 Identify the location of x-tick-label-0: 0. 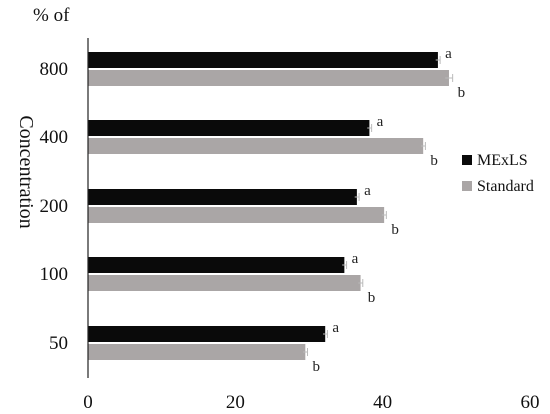
(88, 402).